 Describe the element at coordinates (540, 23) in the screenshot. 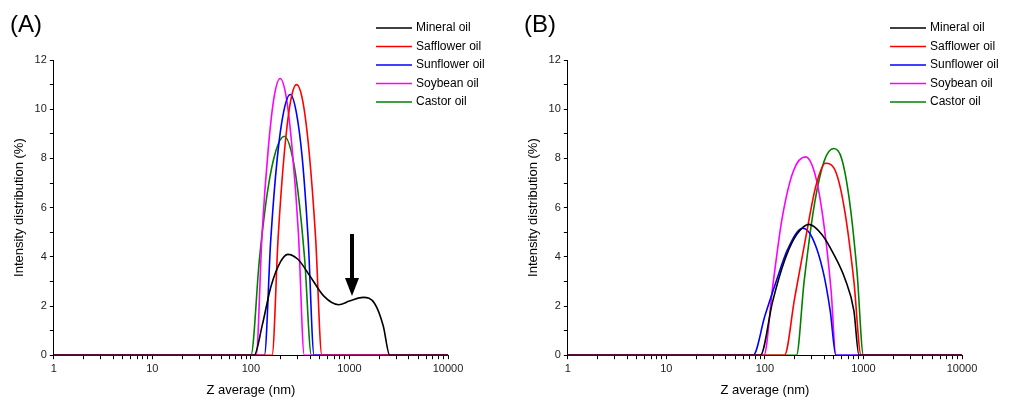

I see `chart-title: (B)` at that location.